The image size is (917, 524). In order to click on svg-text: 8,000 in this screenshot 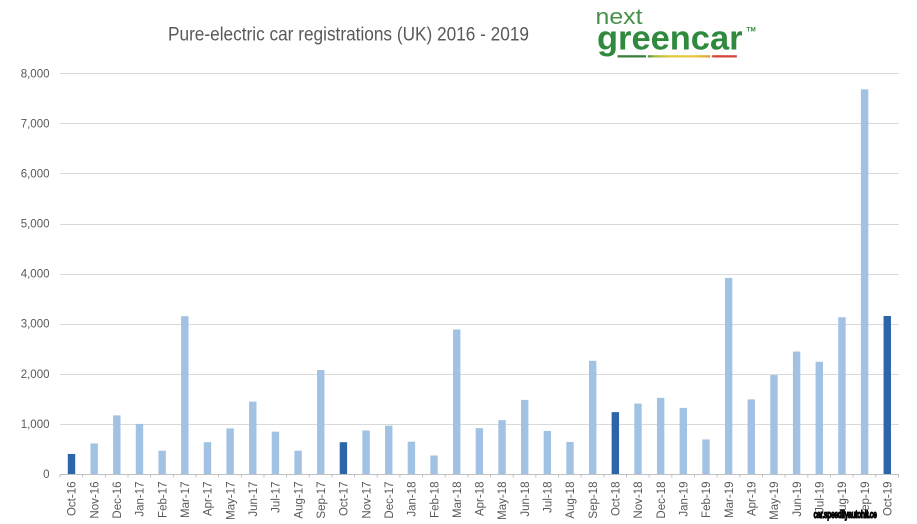, I will do `click(35, 74)`.